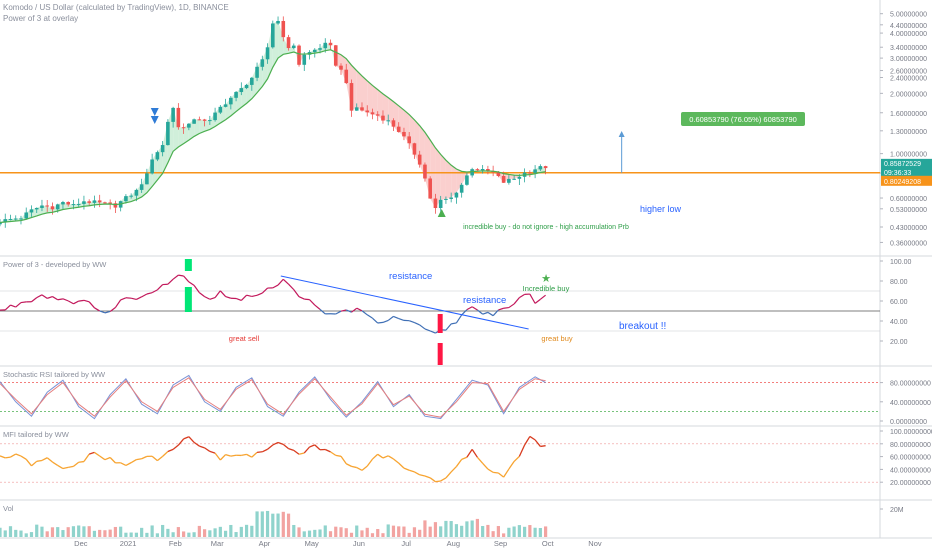 The width and height of the screenshot is (932, 550). Describe the element at coordinates (244, 338) in the screenshot. I see `great-sell-label: great sell` at that location.